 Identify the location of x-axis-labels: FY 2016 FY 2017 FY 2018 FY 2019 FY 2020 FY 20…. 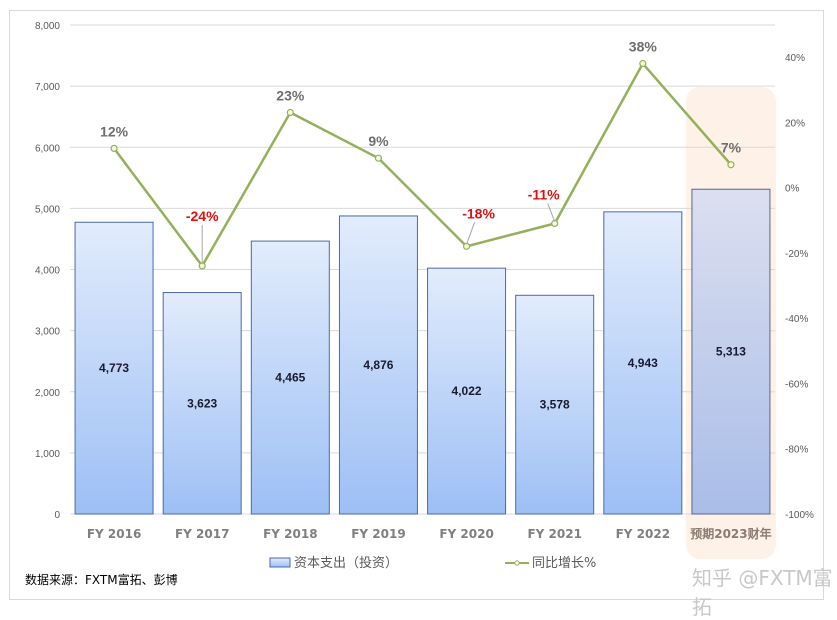
(429, 533).